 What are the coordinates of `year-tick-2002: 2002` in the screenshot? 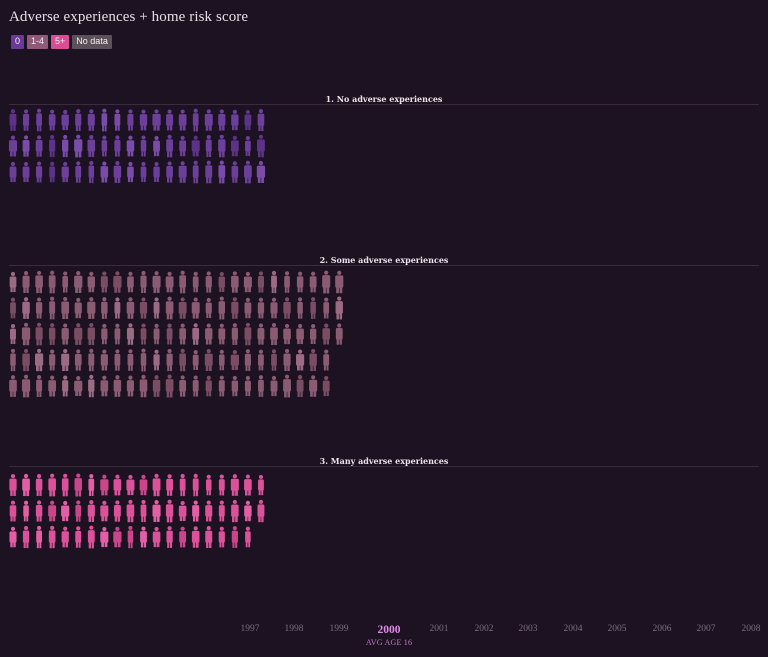 It's located at (484, 629).